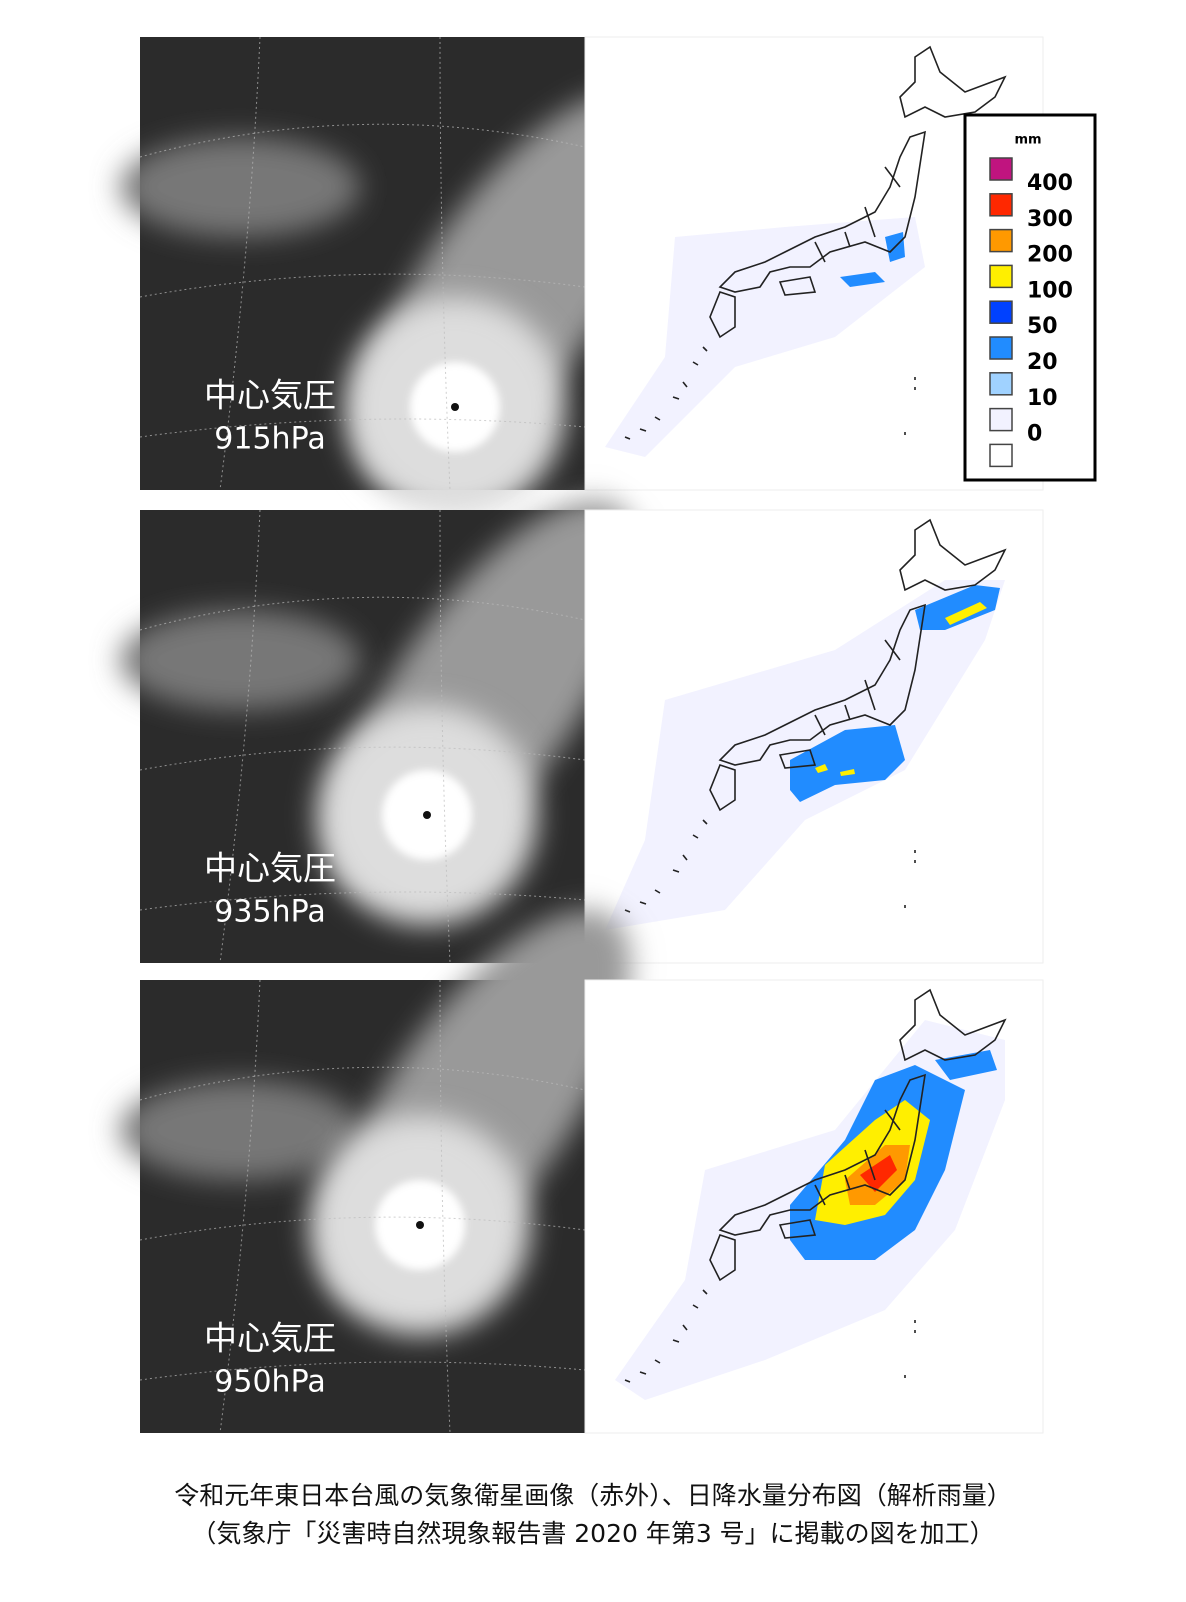  I want to click on satellite-image: 中心気圧 935hPa, so click(379, 731).